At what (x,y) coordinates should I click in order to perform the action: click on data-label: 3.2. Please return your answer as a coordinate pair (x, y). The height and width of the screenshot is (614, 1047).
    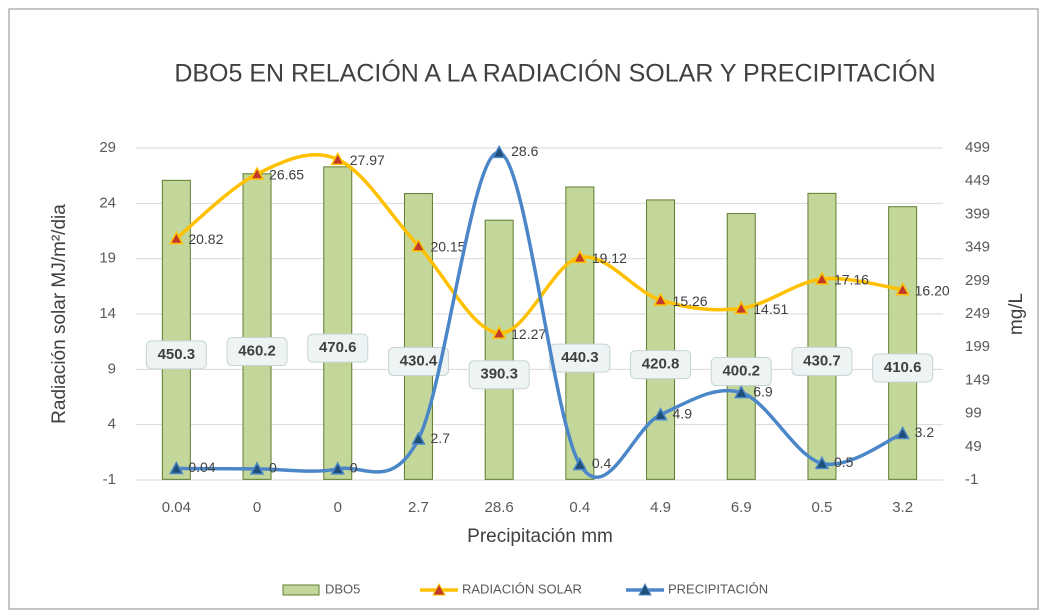
    Looking at the image, I should click on (925, 432).